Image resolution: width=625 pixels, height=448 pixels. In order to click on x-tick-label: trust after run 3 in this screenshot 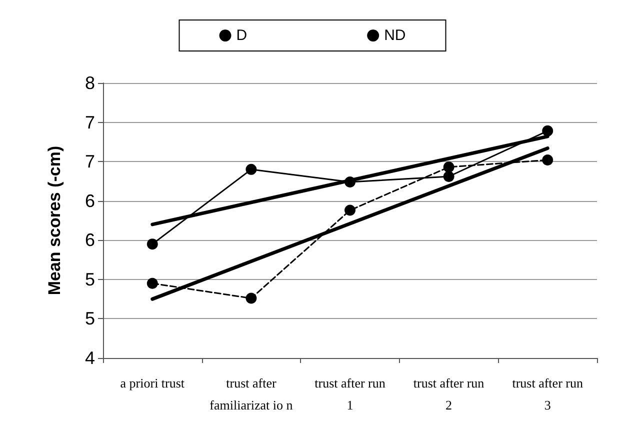, I will do `click(548, 394)`.